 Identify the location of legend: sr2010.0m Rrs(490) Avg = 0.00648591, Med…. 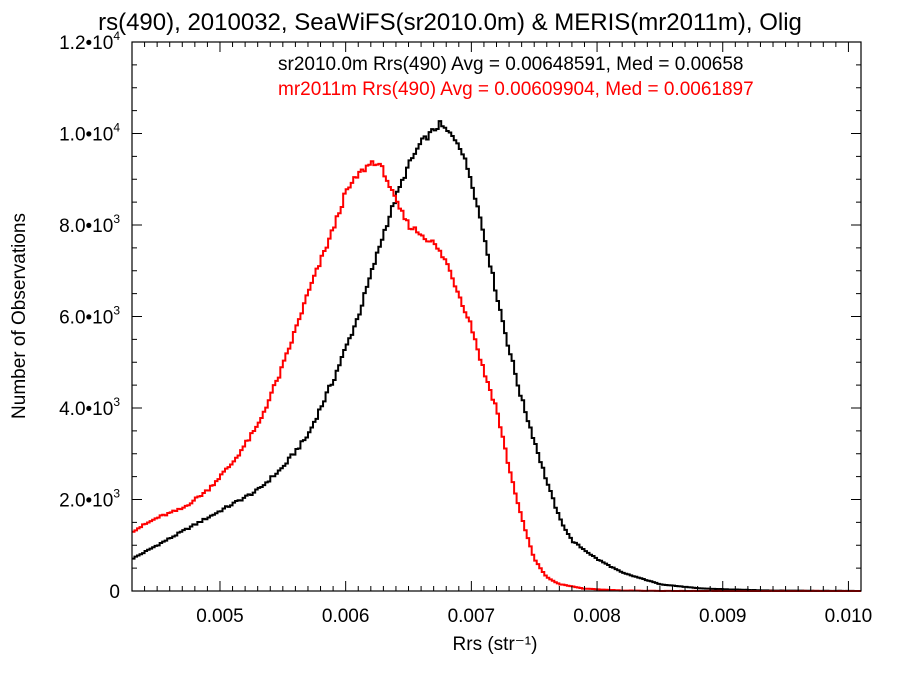
(516, 77).